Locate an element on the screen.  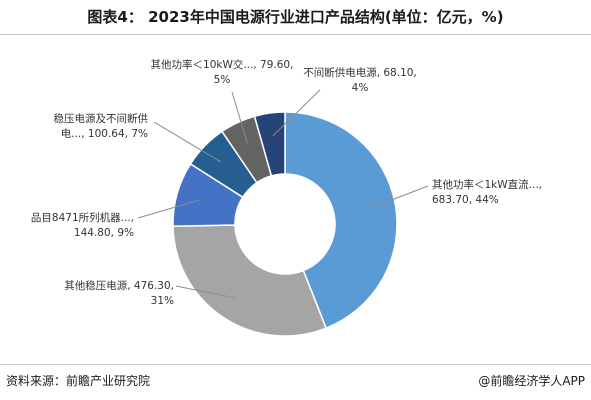
data-label: 其他稳压电源, 476.30, 31% is located at coordinates (119, 293).